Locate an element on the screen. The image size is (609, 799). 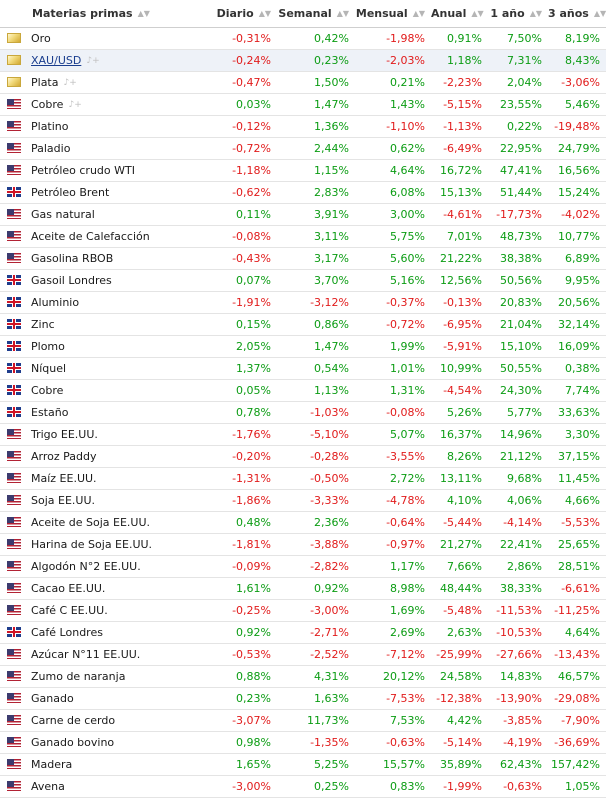
commodity-name-link: Estaño is located at coordinates (50, 412).